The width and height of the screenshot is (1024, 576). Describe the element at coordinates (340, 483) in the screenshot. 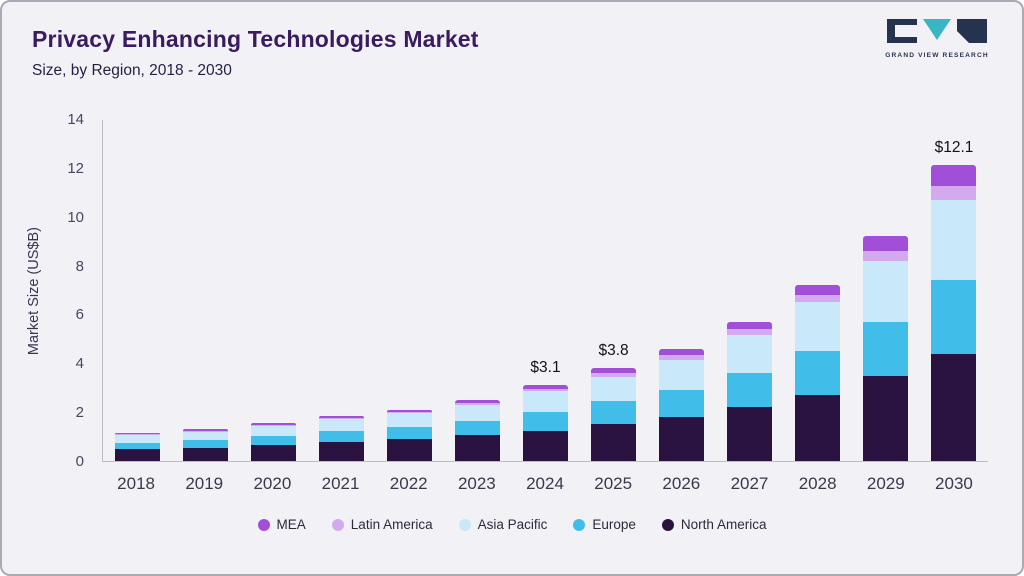

I see `x-axis-label: 2021` at that location.